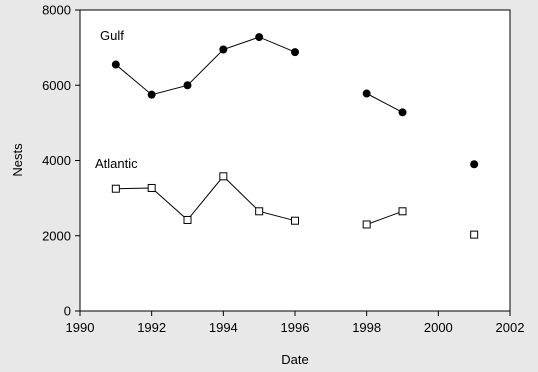  What do you see at coordinates (56, 160) in the screenshot?
I see `y-tick-label: 4000` at bounding box center [56, 160].